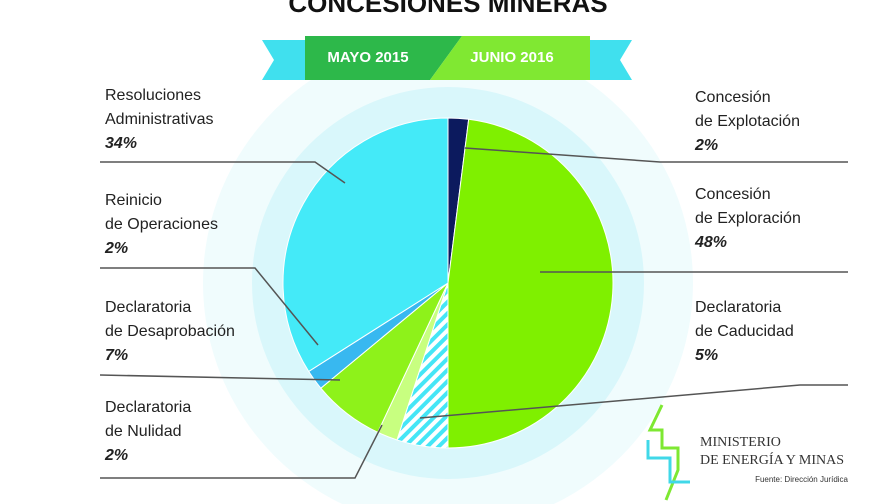 This screenshot has height=504, width=896. I want to click on slice-label: de Desaprobación, so click(170, 331).